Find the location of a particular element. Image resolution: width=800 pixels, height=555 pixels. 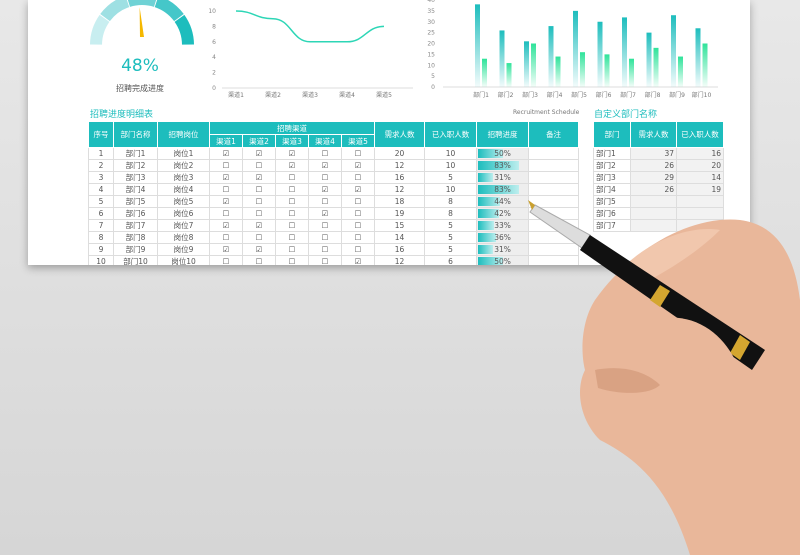

detail-subtitle: Recruitment Schedule is located at coordinates (546, 112).